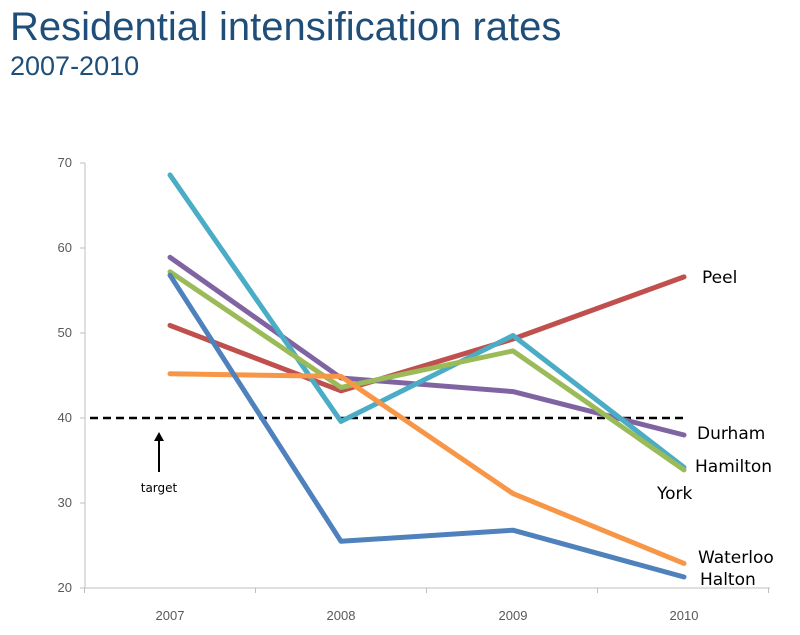 The height and width of the screenshot is (635, 800). Describe the element at coordinates (170, 615) in the screenshot. I see `x-tick-label: 2007` at that location.